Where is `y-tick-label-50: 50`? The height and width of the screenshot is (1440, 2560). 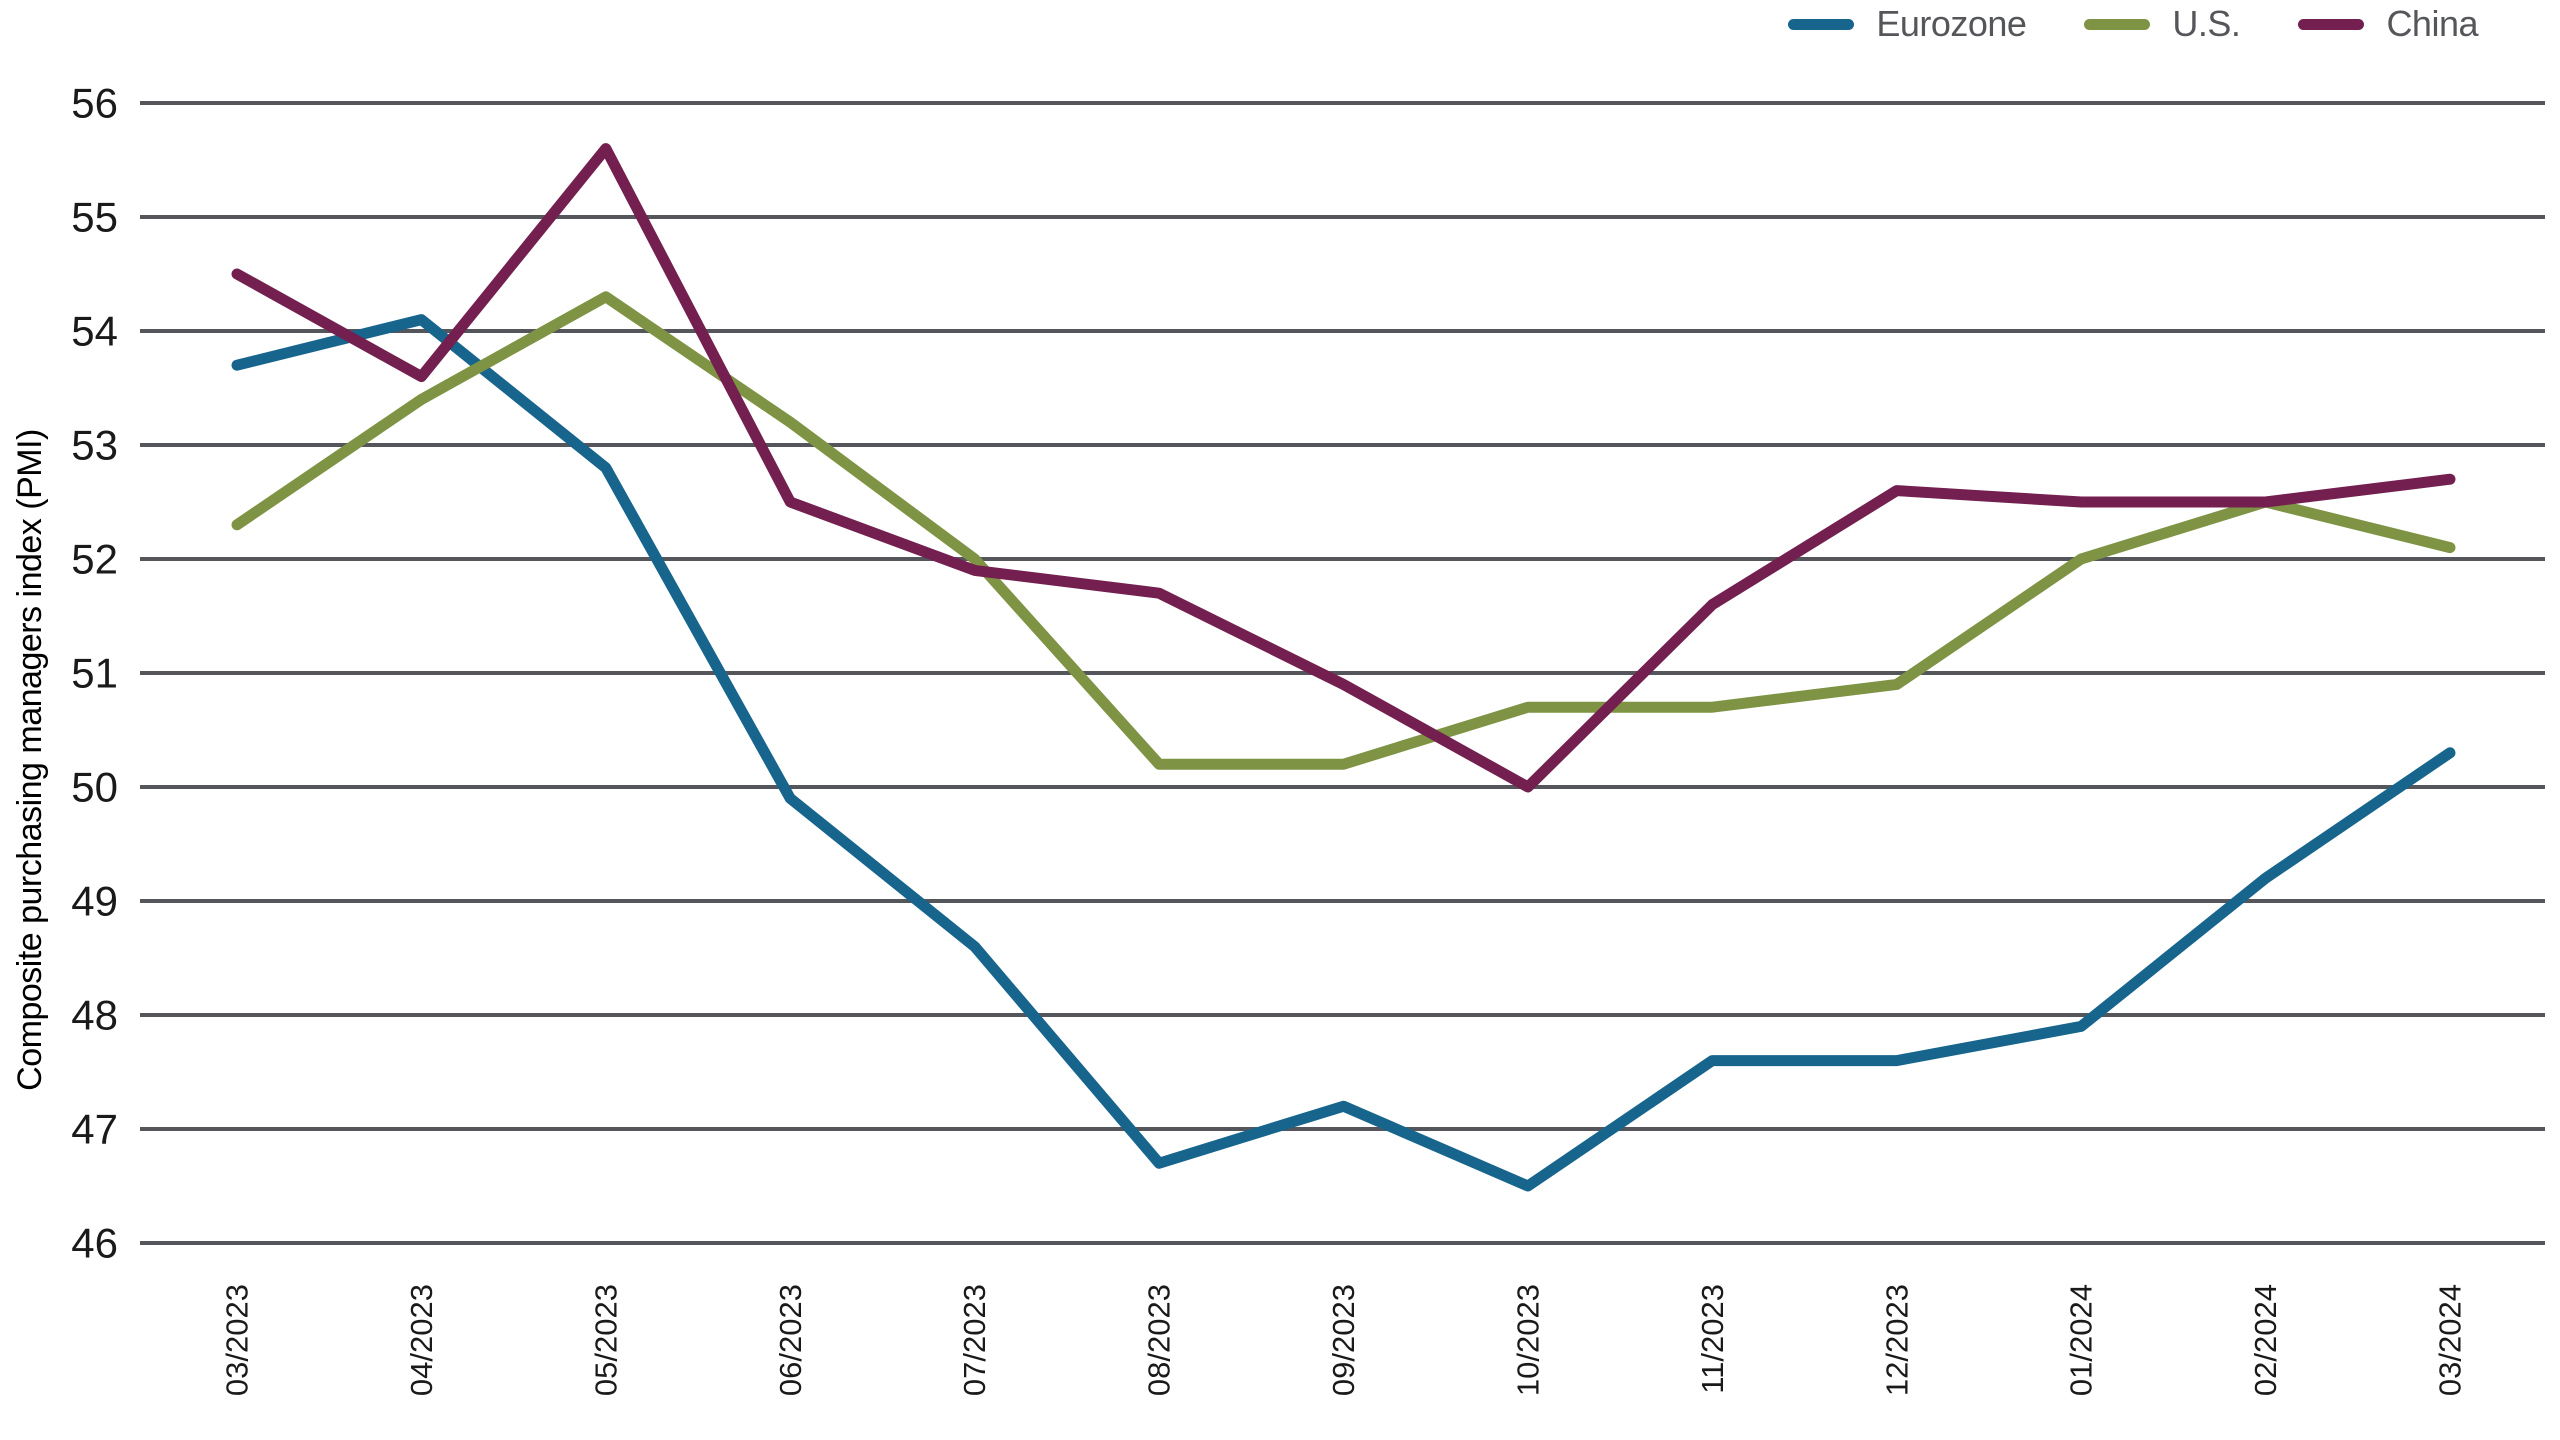 y-tick-label-50: 50 is located at coordinates (94, 787).